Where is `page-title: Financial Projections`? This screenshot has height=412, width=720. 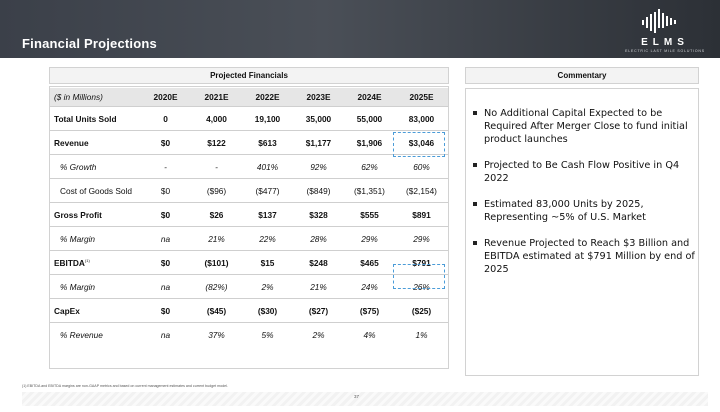 page-title: Financial Projections is located at coordinates (89, 43).